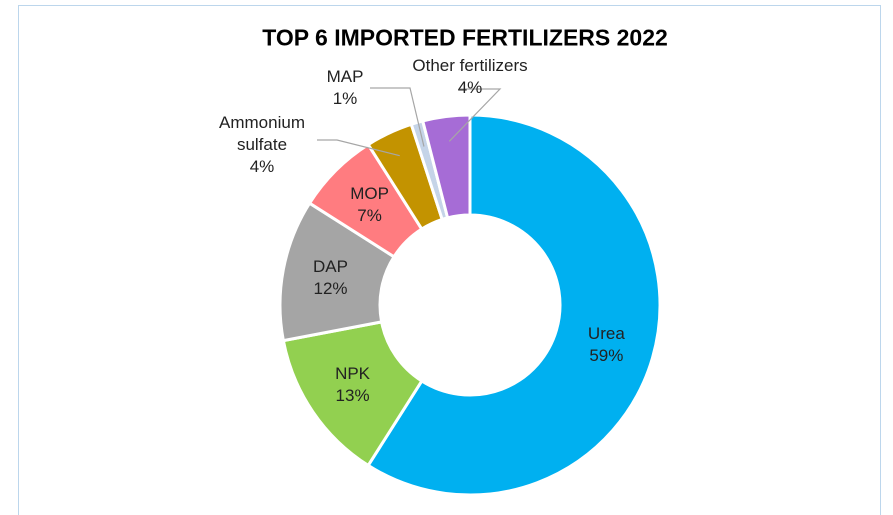 The image size is (893, 515). Describe the element at coordinates (369, 193) in the screenshot. I see `category-label: MOP` at that location.